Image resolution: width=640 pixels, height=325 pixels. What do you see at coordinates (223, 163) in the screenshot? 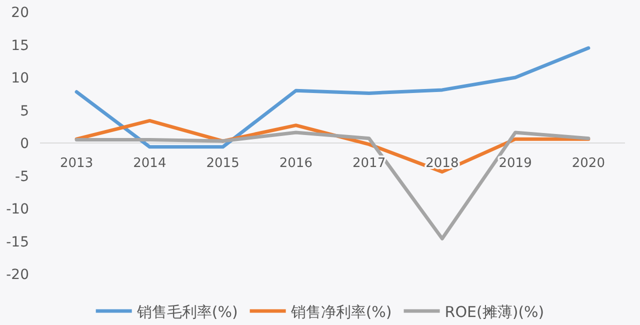
I see `x-tick-label: 2015` at bounding box center [223, 163].